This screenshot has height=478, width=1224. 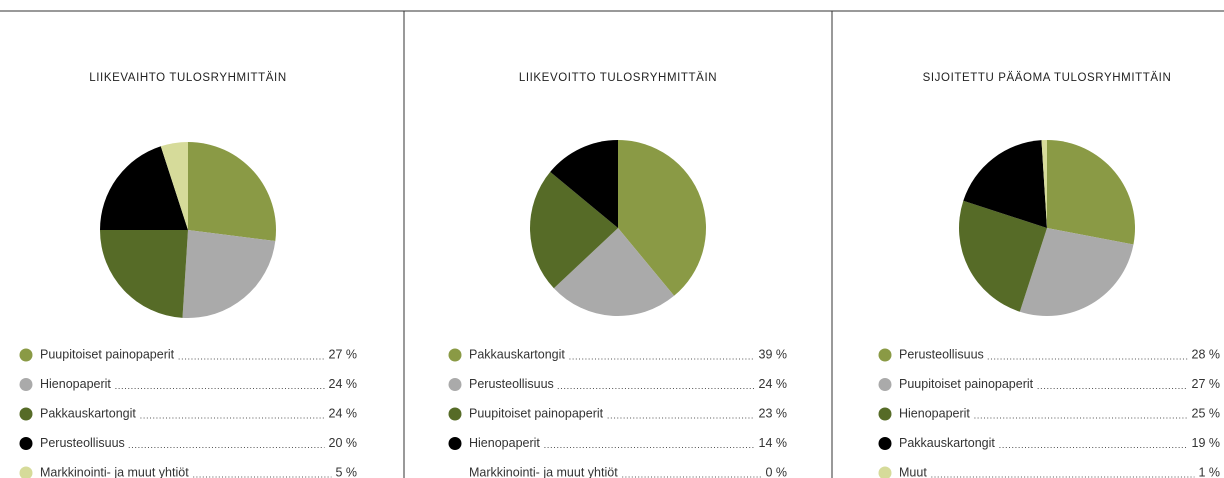 I want to click on legend-value: 5 %, so click(x=346, y=471).